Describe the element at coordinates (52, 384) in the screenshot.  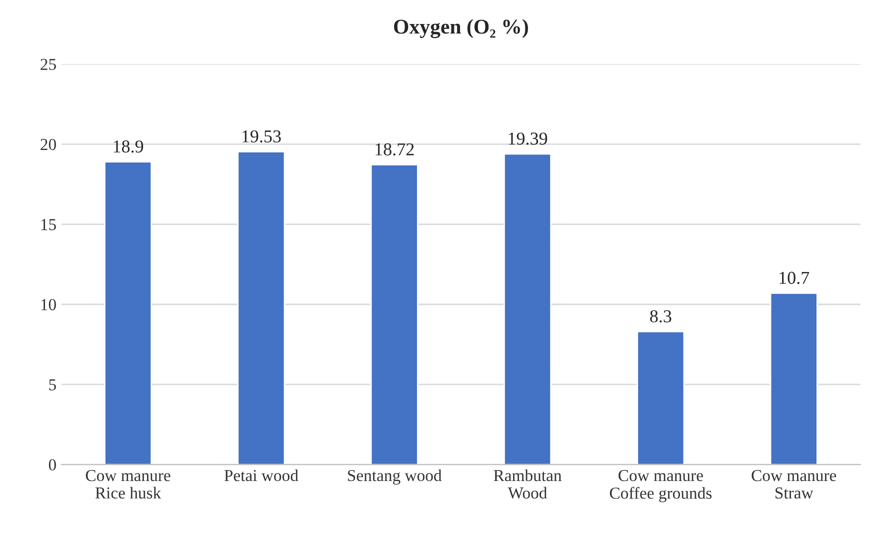
I see `y-tick-label: 5` at that location.